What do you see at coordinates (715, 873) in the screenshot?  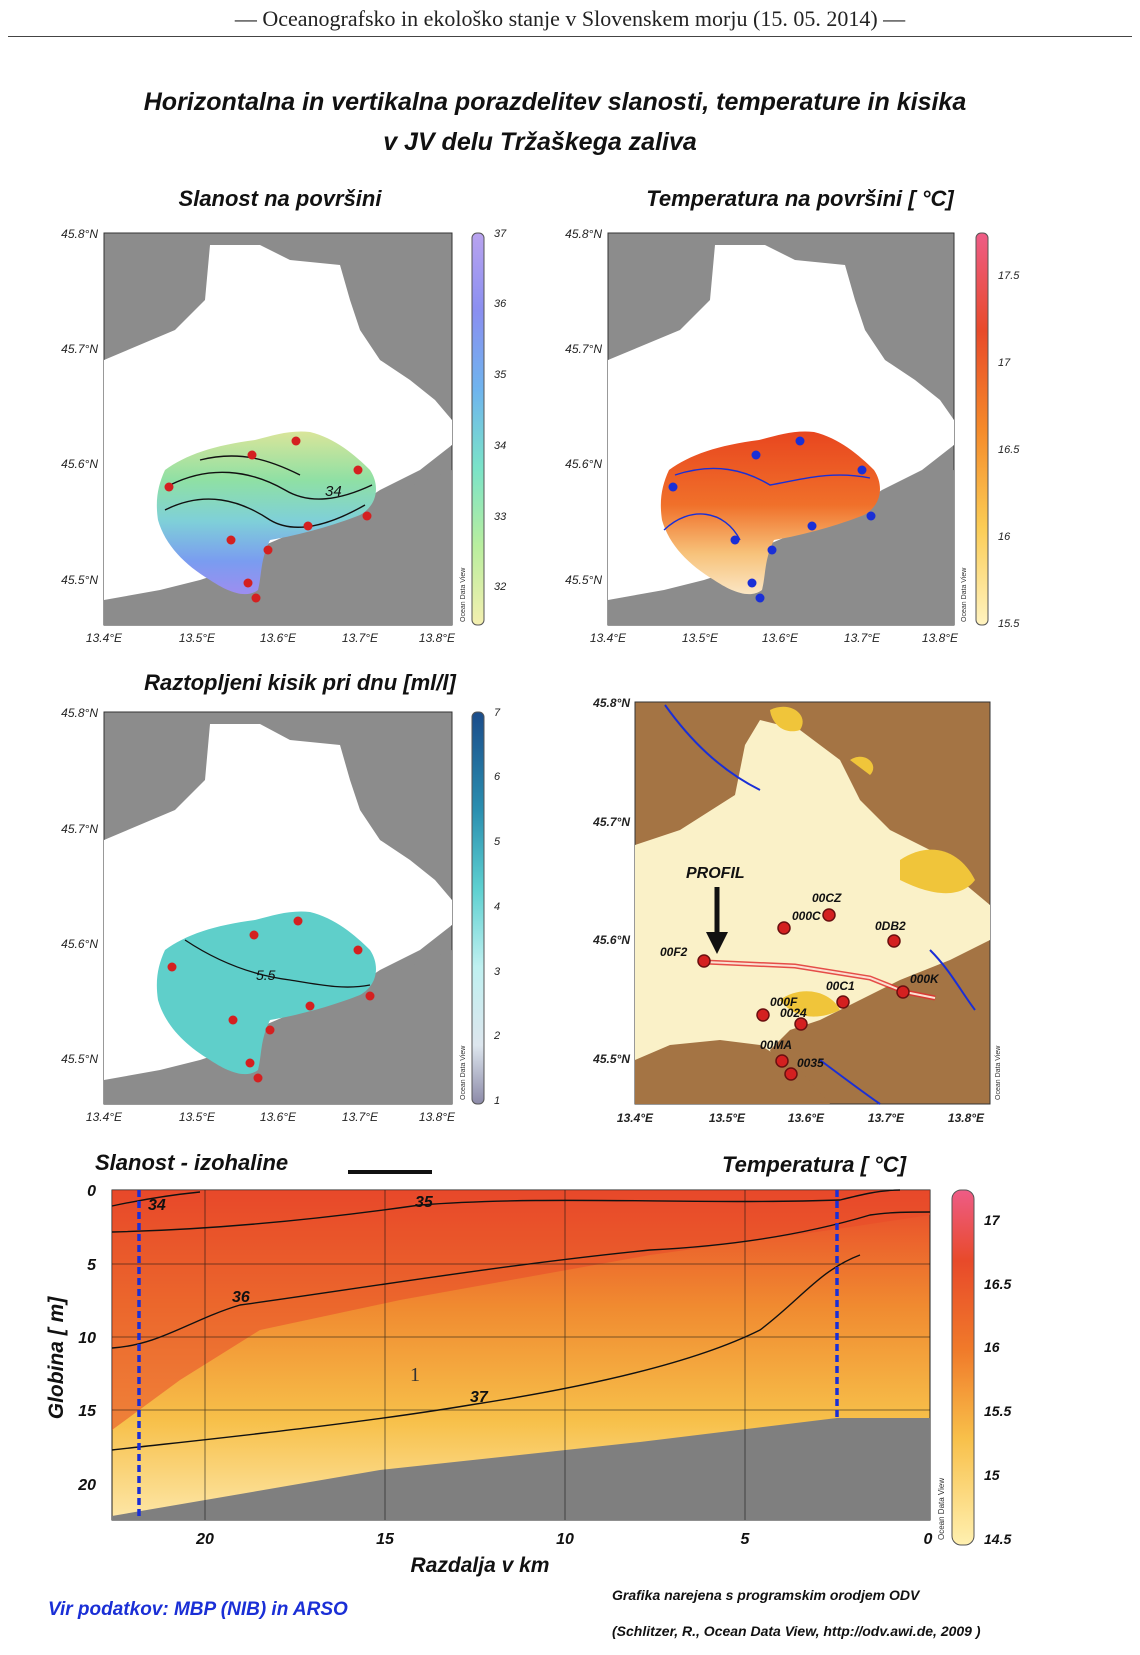 I see `profile-label: PROFIL` at bounding box center [715, 873].